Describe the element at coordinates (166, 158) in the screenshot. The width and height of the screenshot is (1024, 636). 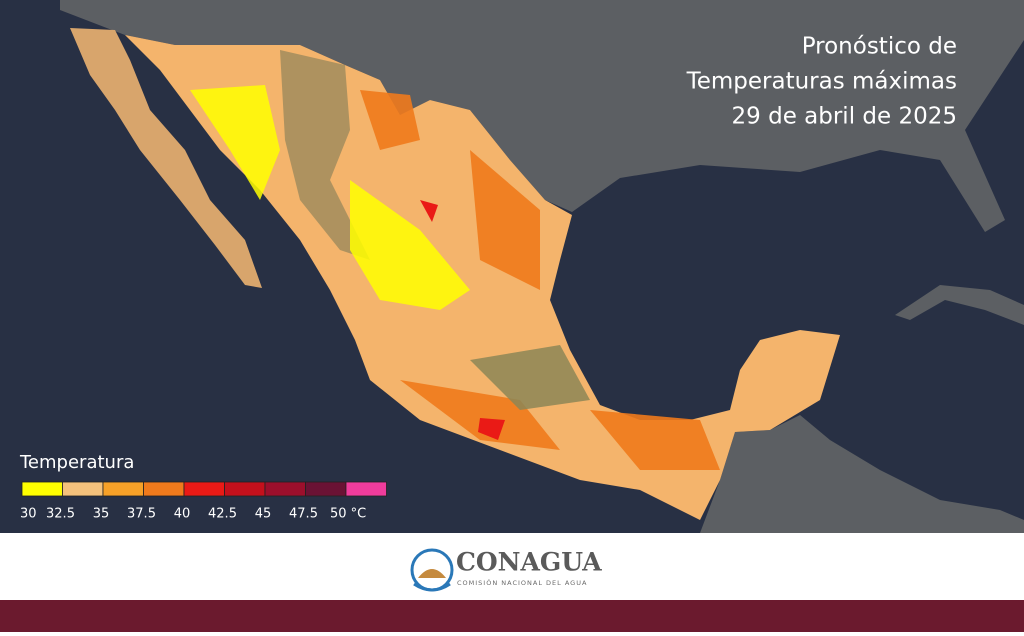
I see `baja-california` at that location.